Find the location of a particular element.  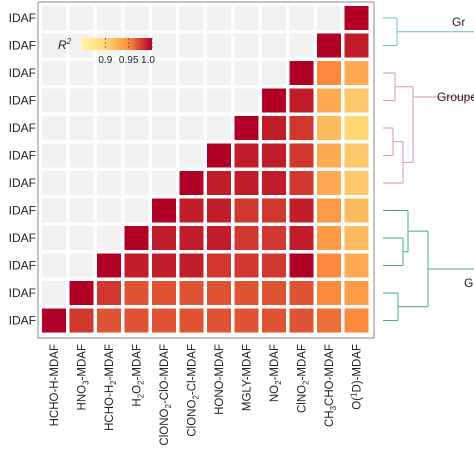

column-label-part: CH is located at coordinates (330, 418).